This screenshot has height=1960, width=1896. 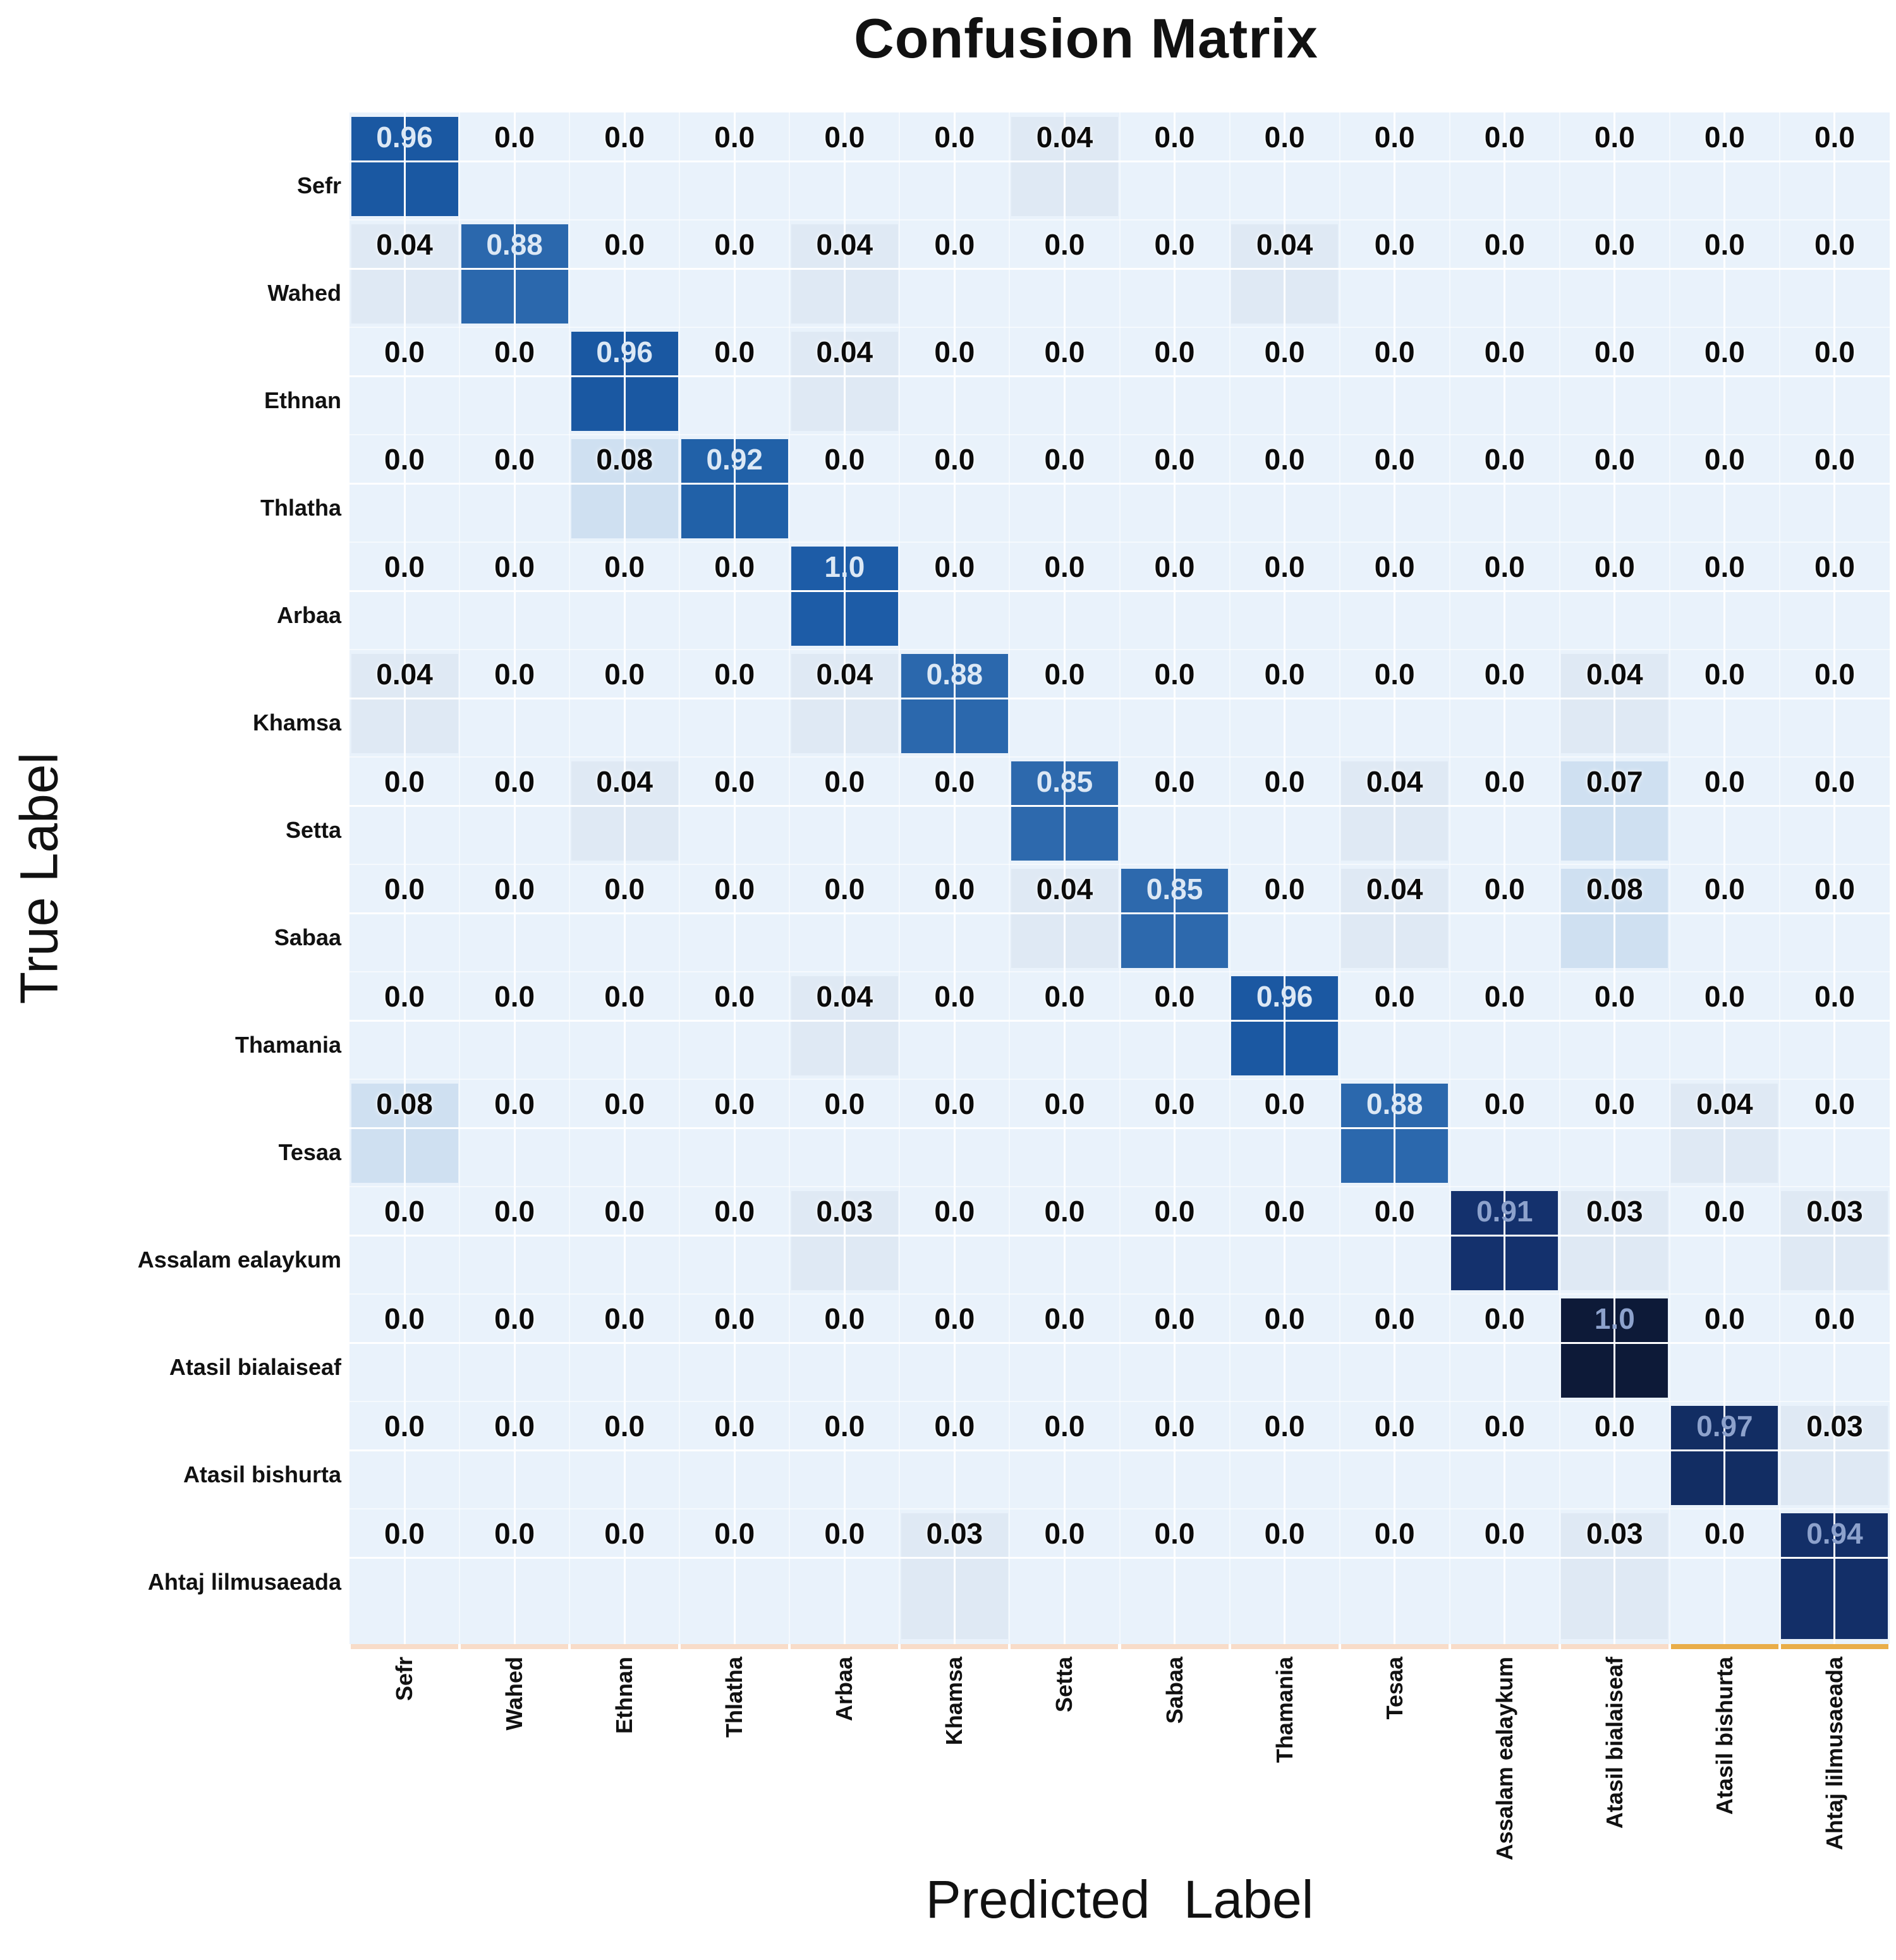 I want to click on column-label-text: Arbaa, so click(x=844, y=1689).